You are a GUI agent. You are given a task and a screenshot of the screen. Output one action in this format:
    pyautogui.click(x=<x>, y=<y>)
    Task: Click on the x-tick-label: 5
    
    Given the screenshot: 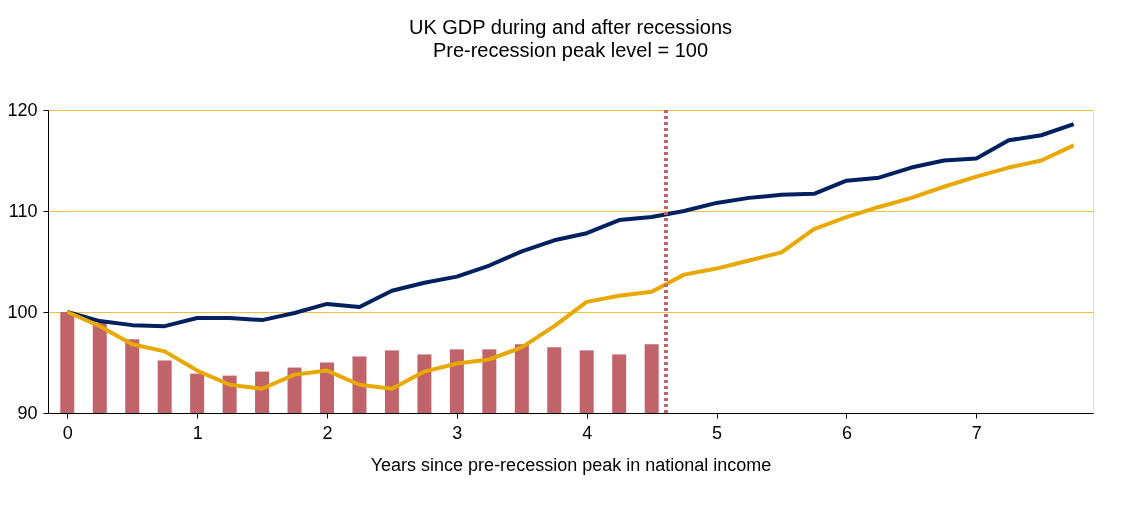 What is the action you would take?
    pyautogui.click(x=717, y=432)
    